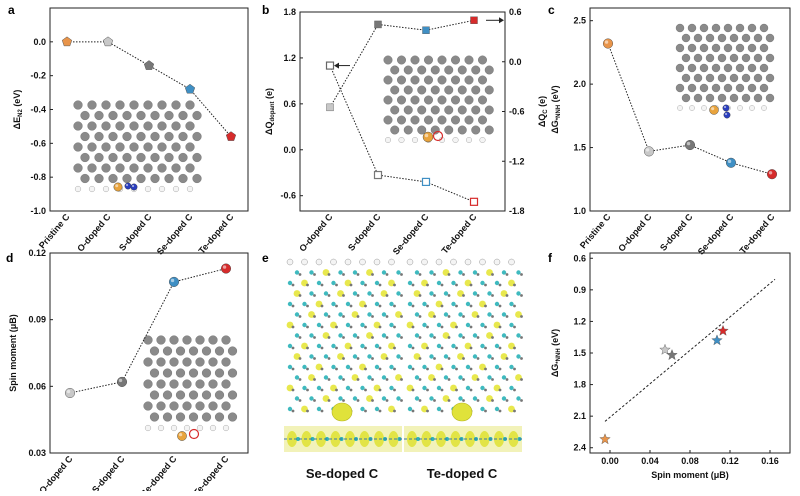 Image resolution: width=800 pixels, height=496 pixels. What do you see at coordinates (342, 412) in the screenshot?
I see `panel-e-left-structure-dopant-density` at bounding box center [342, 412].